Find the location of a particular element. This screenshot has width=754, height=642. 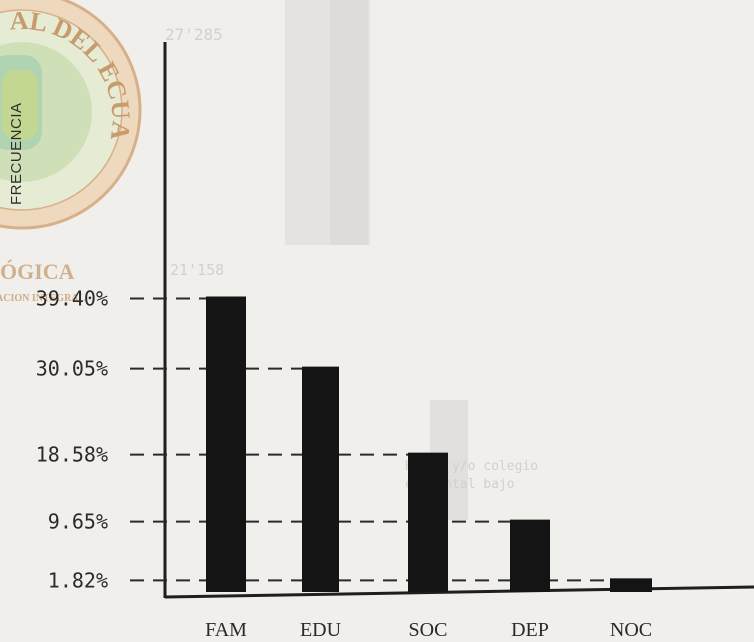

category-label: NOC is located at coordinates (631, 630).